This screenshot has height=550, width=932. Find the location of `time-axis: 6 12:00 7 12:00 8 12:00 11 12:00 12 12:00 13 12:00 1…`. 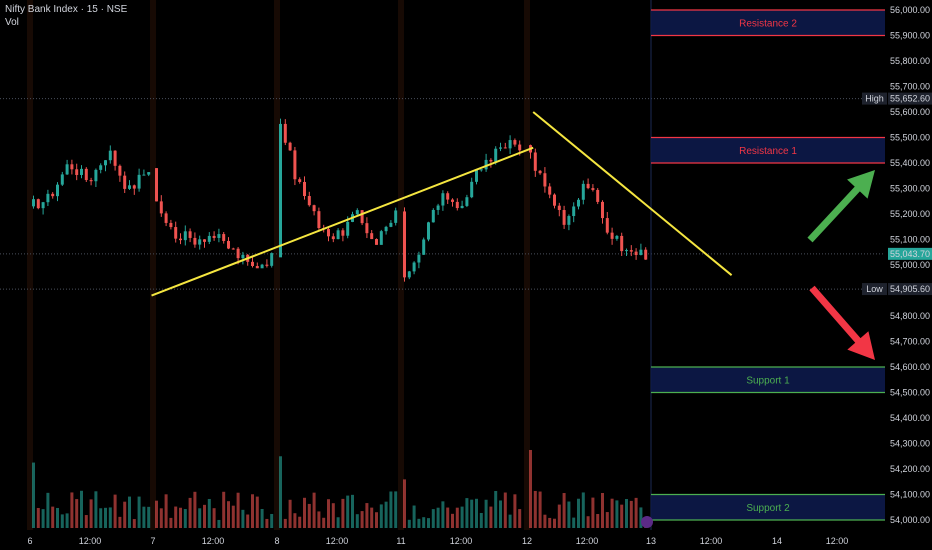

time-axis: 6 12:00 7 12:00 8 12:00 11 12:00 12 12:00 13 12:00 1… is located at coordinates (437, 531).